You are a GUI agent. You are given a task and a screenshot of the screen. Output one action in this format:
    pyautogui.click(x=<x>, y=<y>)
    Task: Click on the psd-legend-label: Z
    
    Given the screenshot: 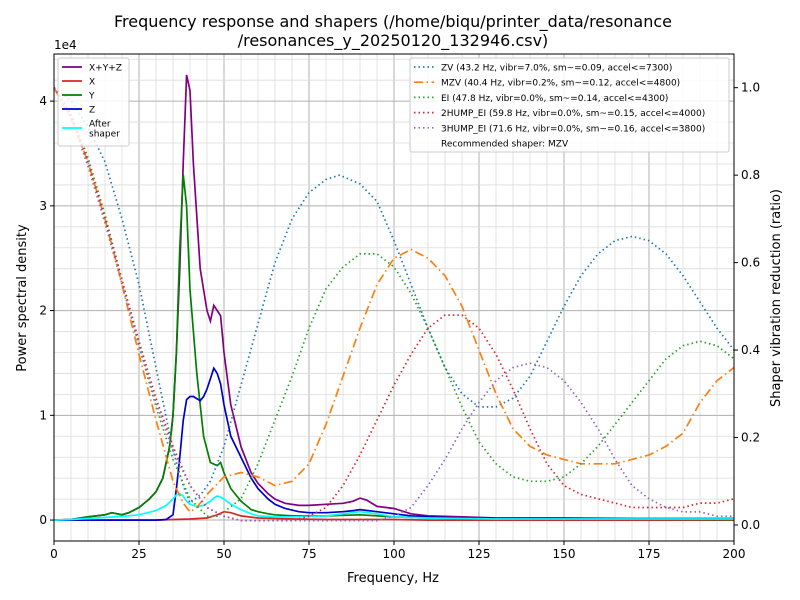 What is the action you would take?
    pyautogui.click(x=92, y=111)
    